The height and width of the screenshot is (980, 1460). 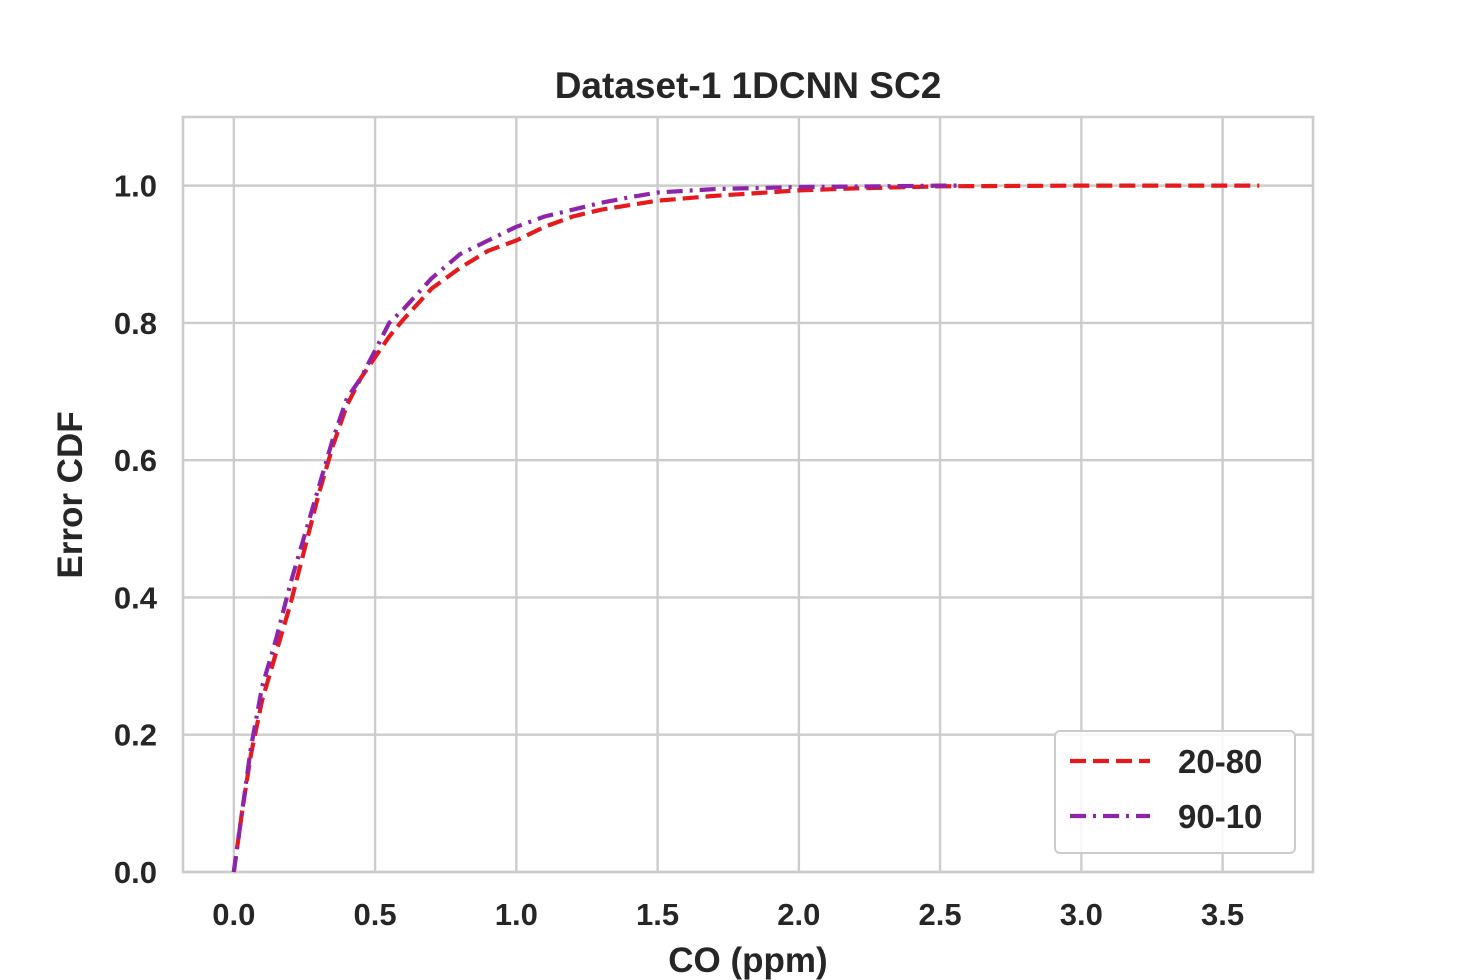 I want to click on y-tick-label: 0.0, so click(x=135, y=872).